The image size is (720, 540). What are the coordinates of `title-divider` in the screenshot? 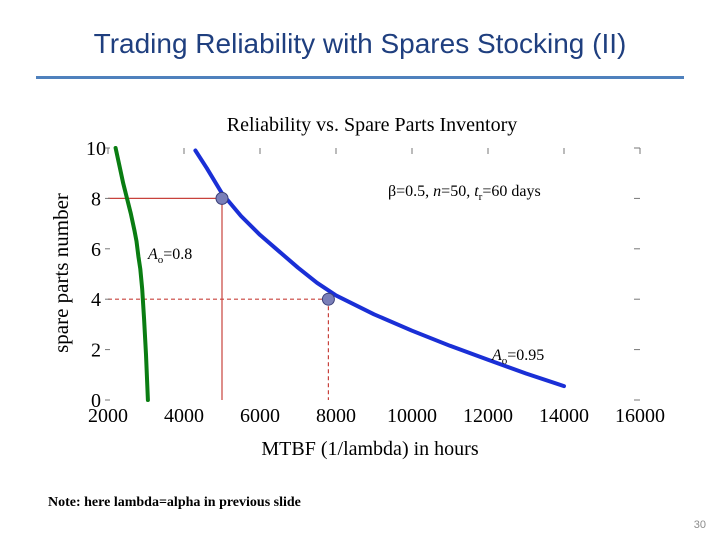 It's located at (360, 77).